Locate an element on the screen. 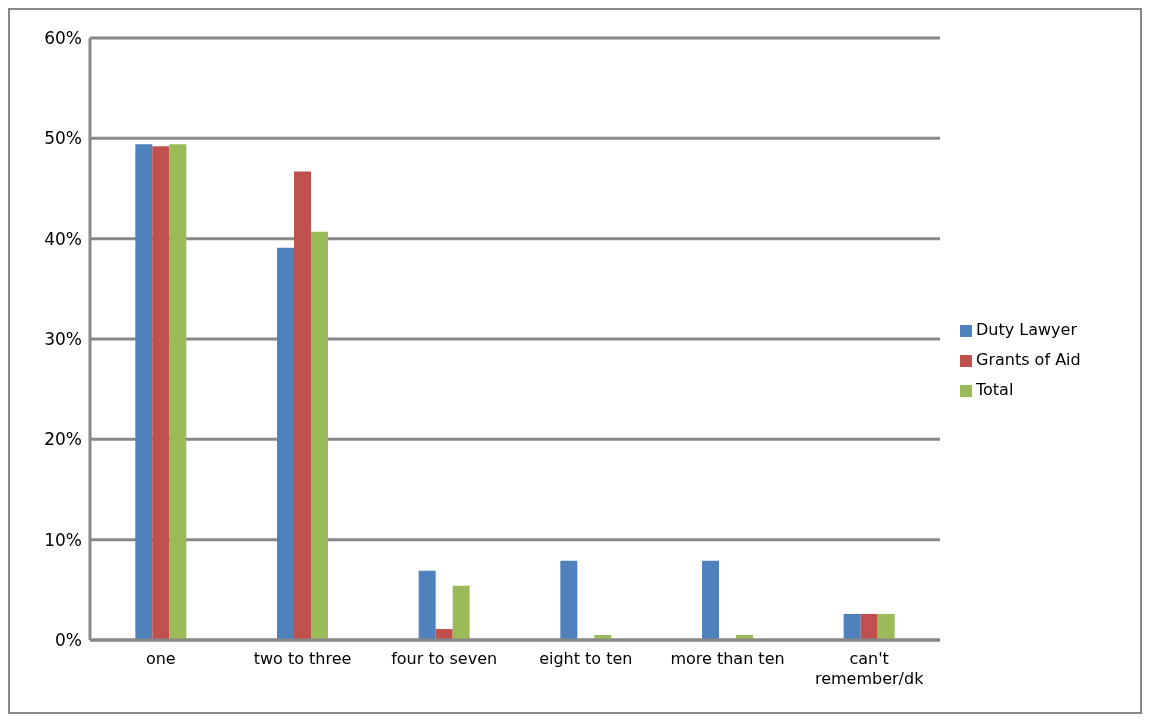 The height and width of the screenshot is (722, 1150). y-tick-label: 60% is located at coordinates (63, 38).